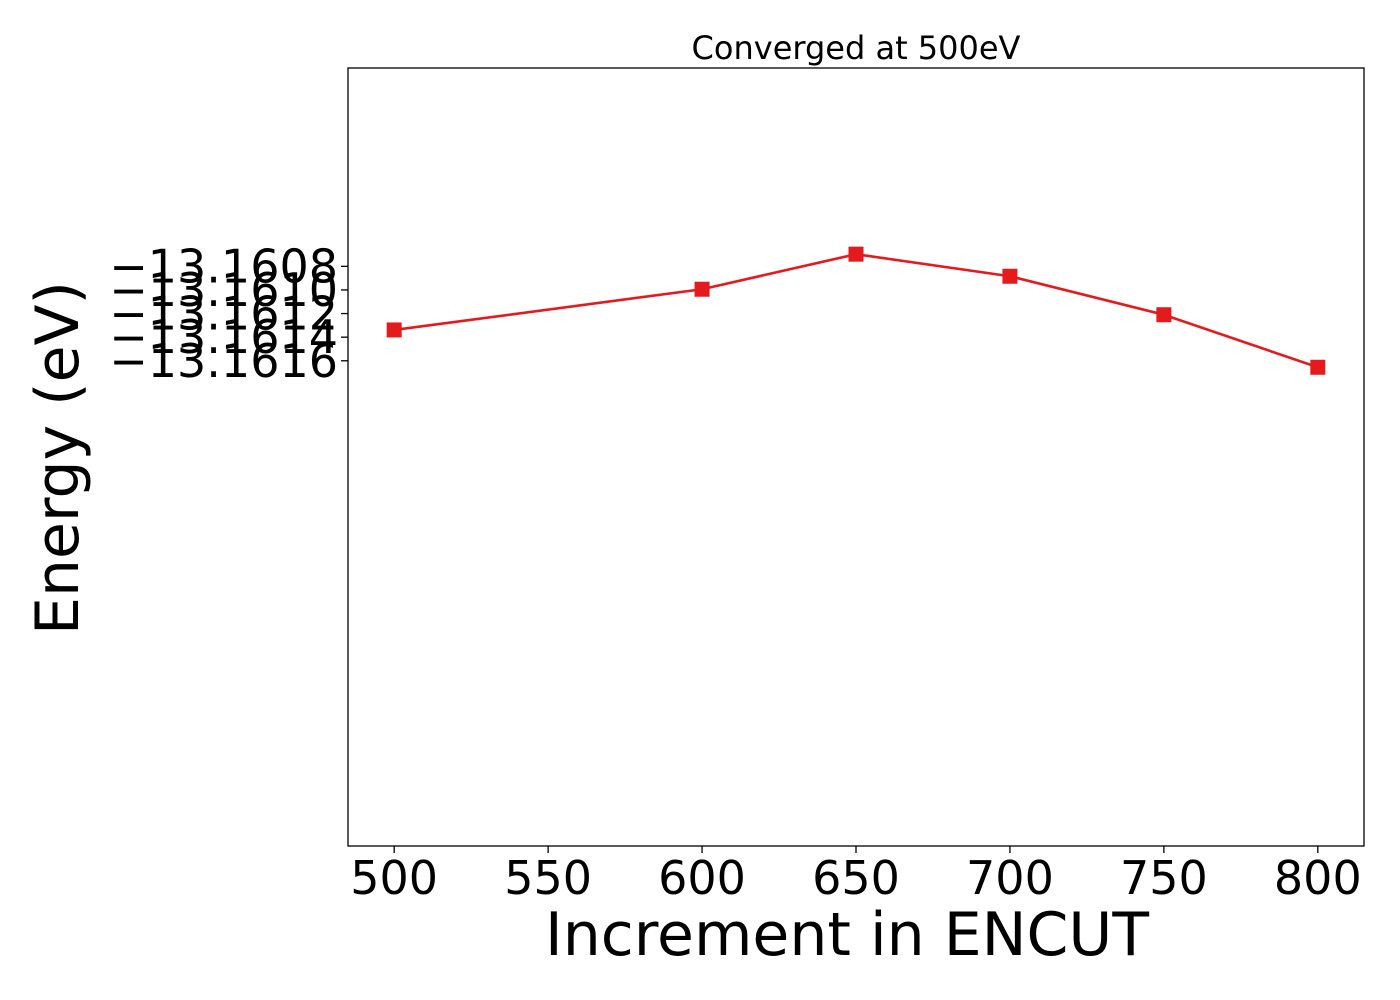 Image resolution: width=1400 pixels, height=1000 pixels. Describe the element at coordinates (223, 266) in the screenshot. I see `y-tick-label: −13.1608` at that location.